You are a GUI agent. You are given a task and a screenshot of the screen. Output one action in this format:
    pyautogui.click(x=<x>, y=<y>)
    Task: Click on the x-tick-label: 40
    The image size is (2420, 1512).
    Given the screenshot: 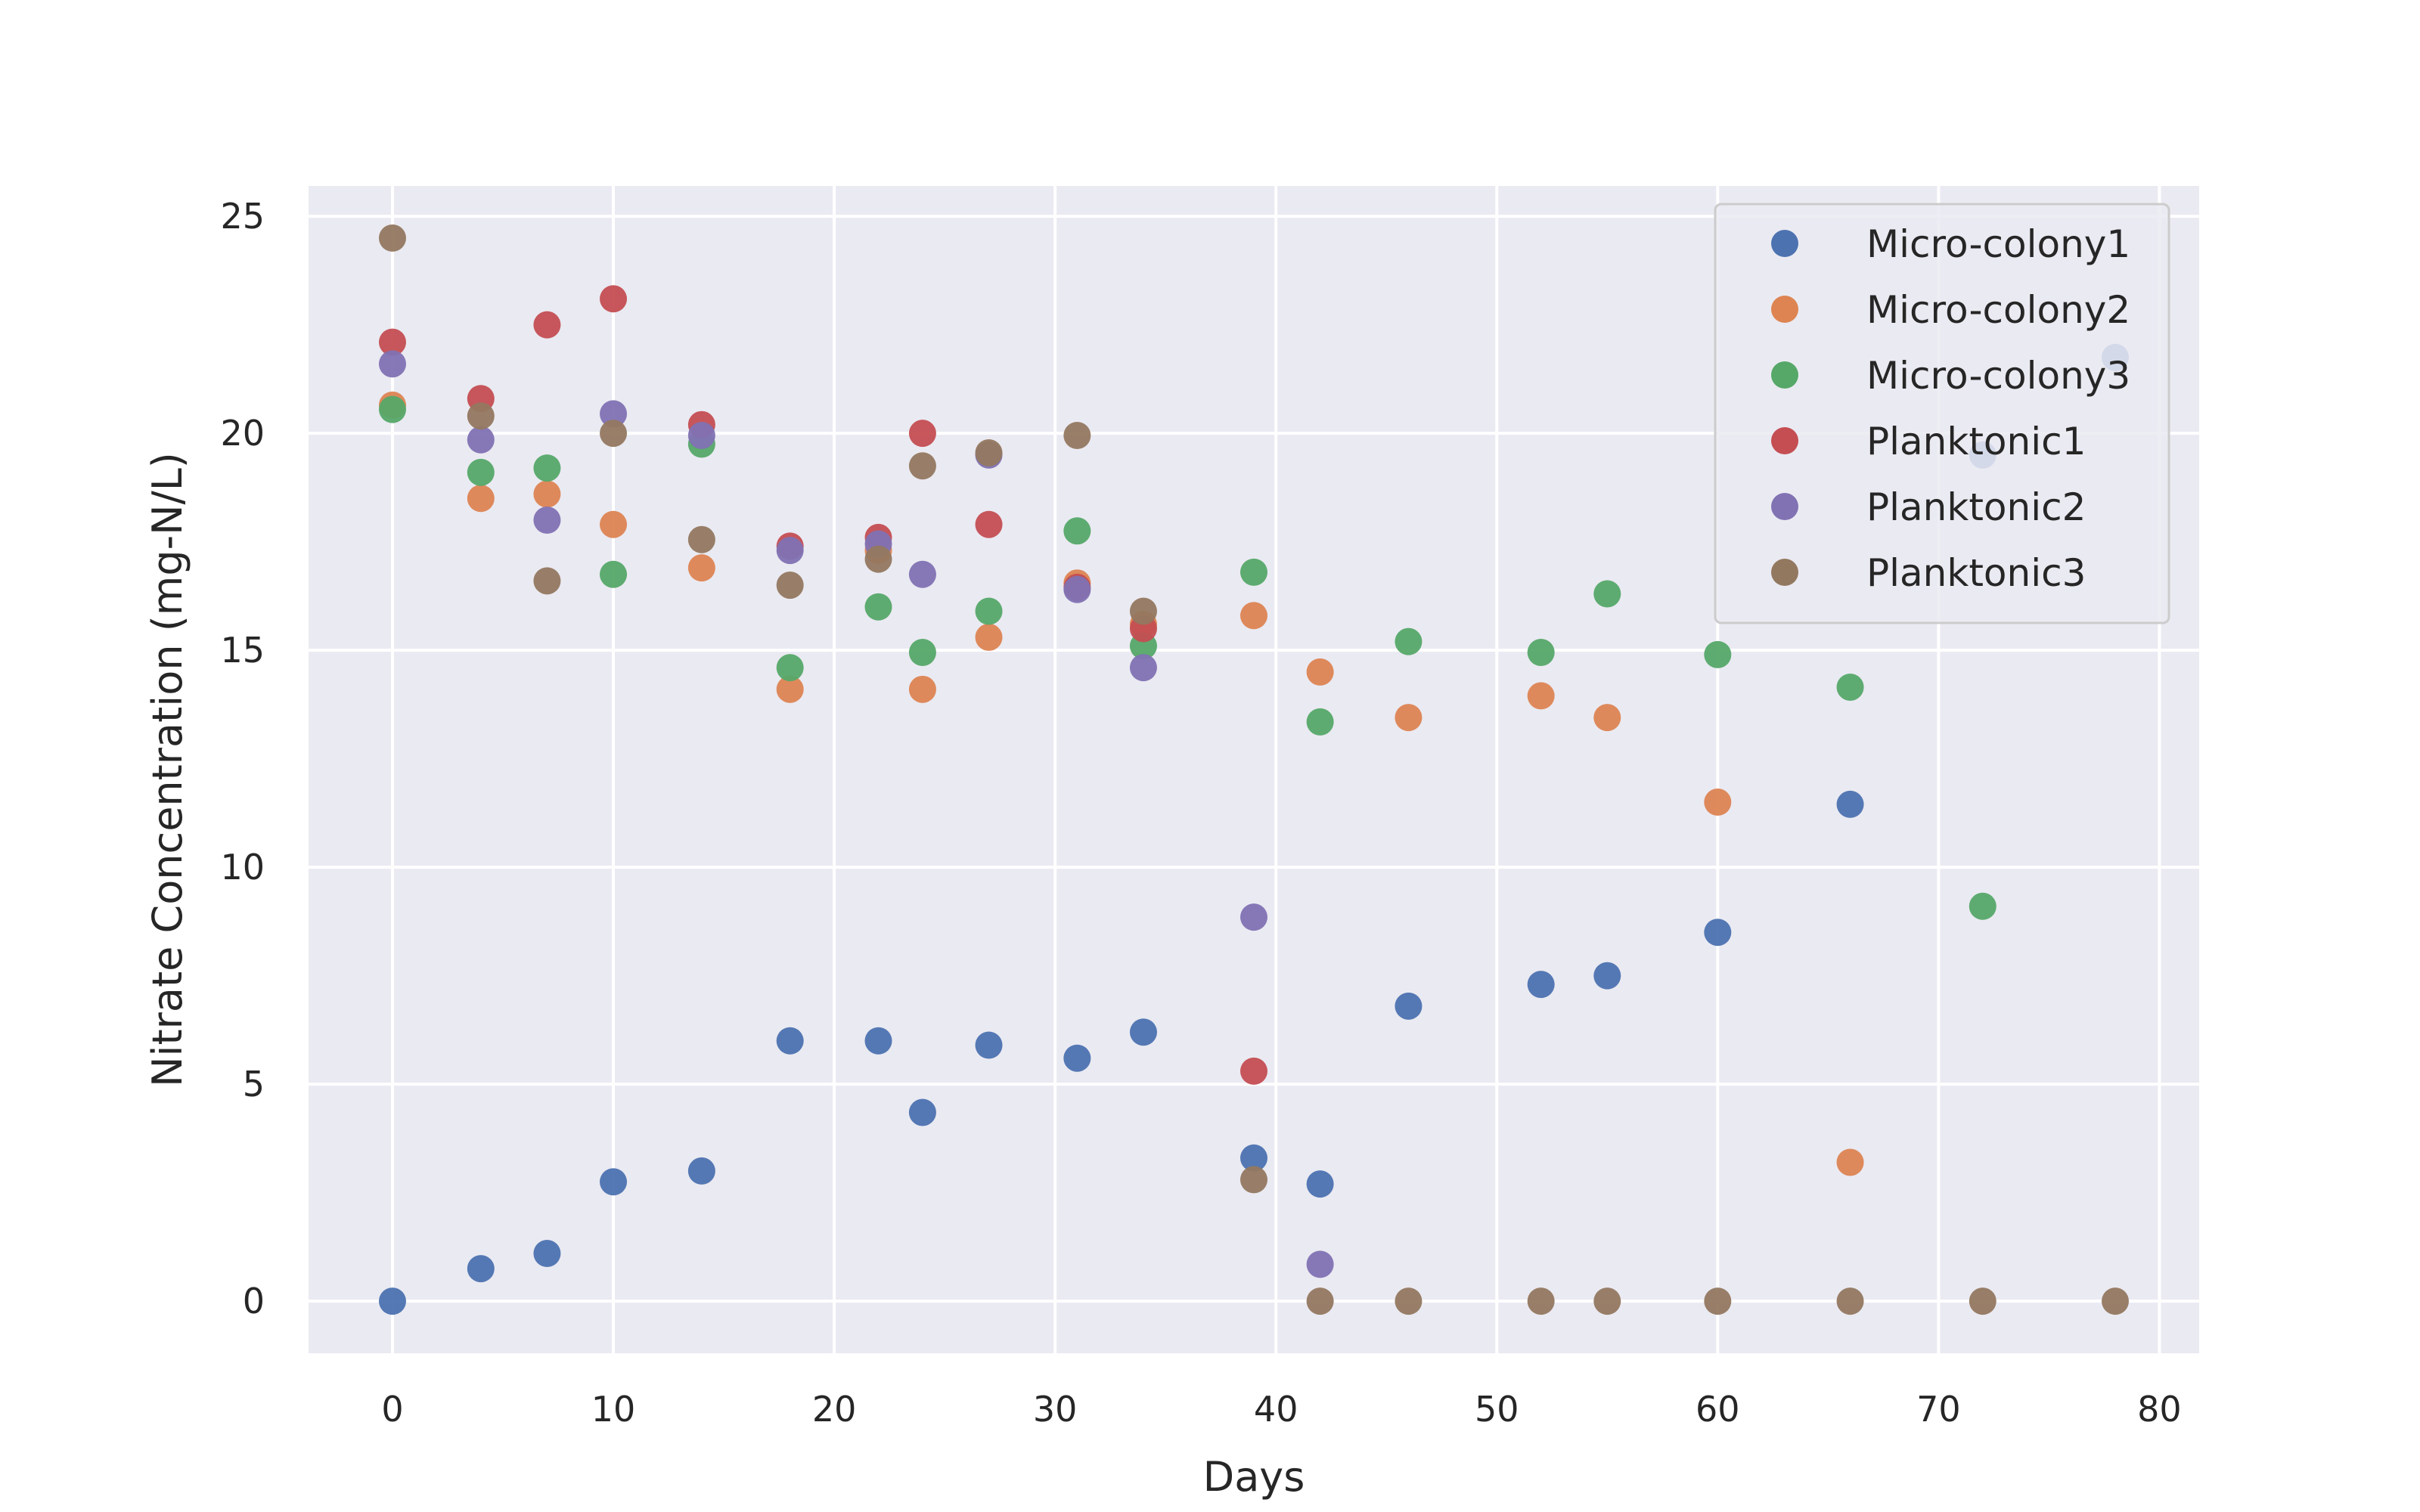 What is the action you would take?
    pyautogui.click(x=1276, y=1409)
    